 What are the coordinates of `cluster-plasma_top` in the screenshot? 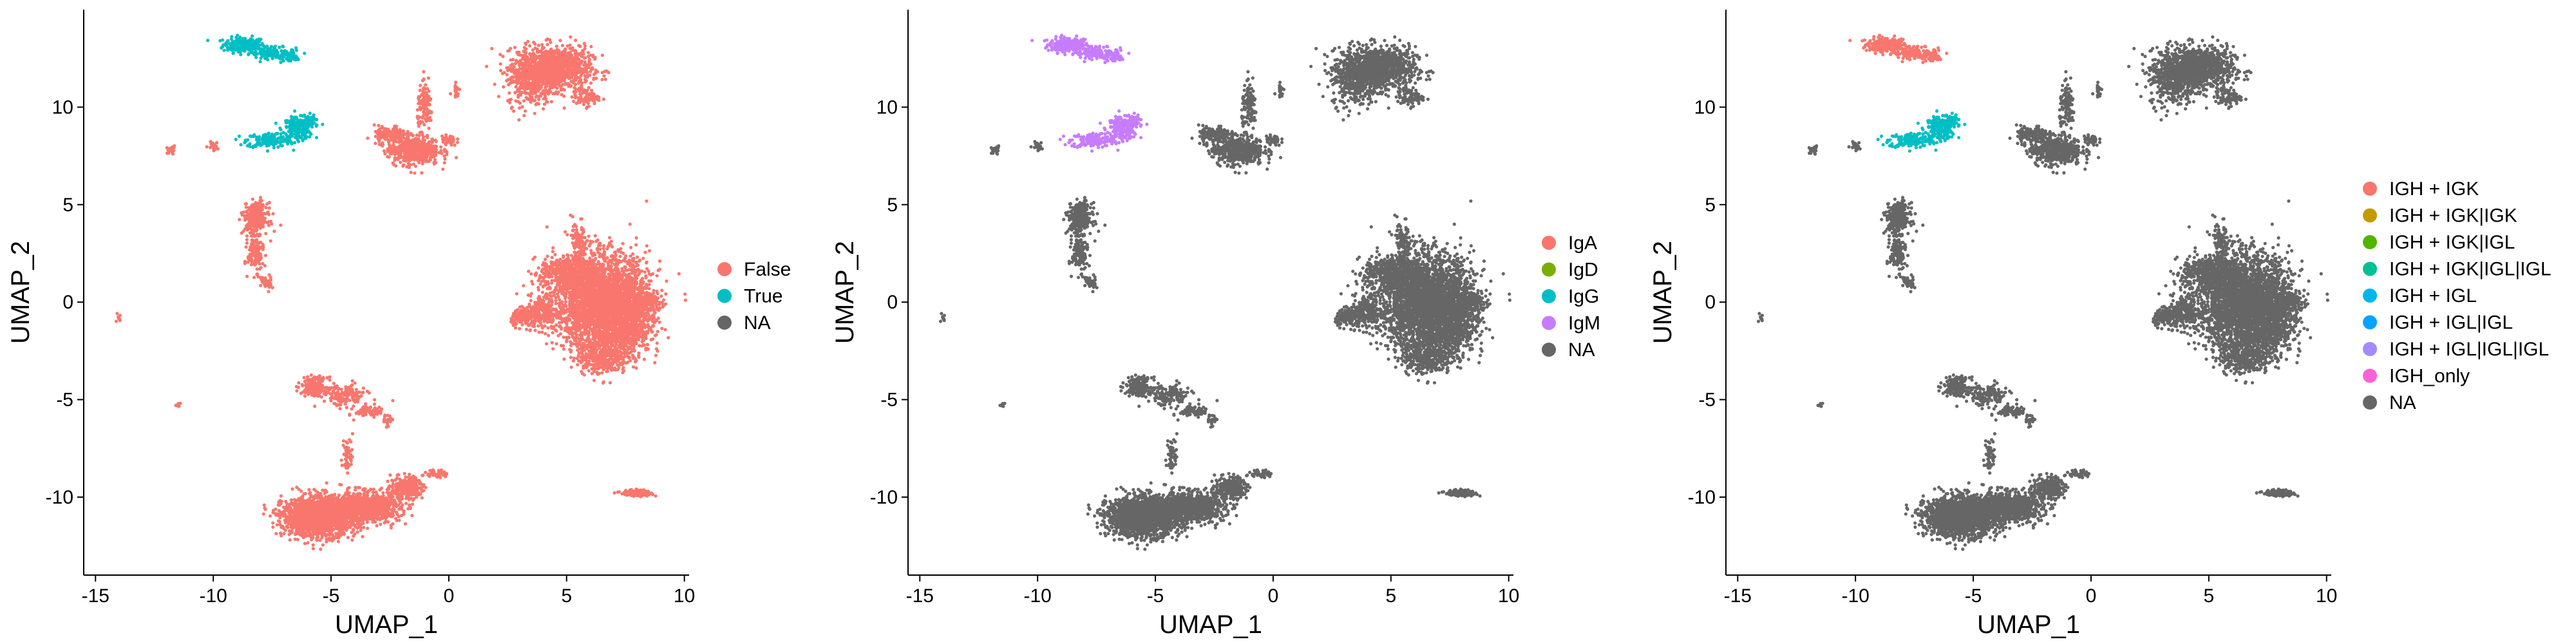 It's located at (256, 48).